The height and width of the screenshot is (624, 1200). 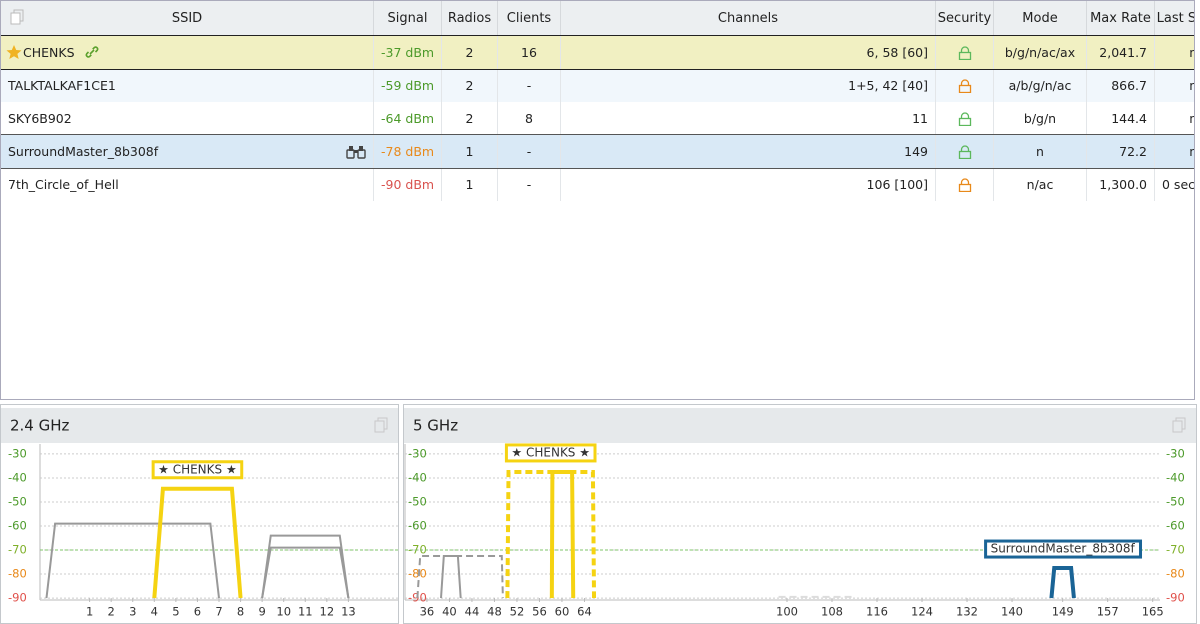 I want to click on x-tick-label: 5, so click(x=175, y=612).